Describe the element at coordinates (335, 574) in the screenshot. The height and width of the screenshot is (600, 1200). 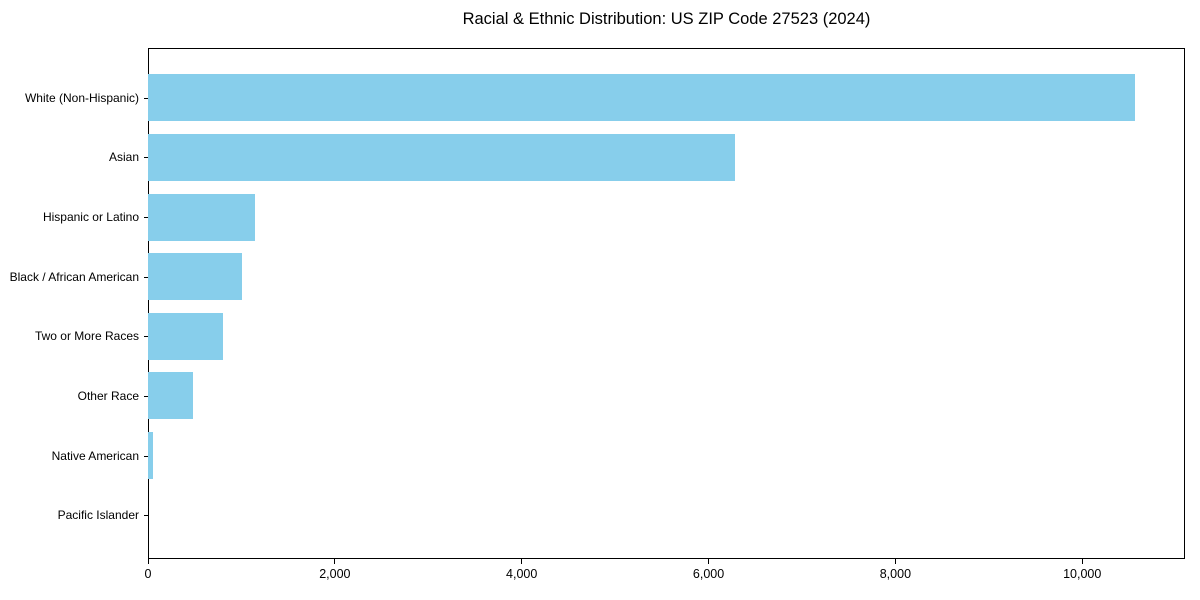
I see `x-axis-tick-label: 2,000` at that location.